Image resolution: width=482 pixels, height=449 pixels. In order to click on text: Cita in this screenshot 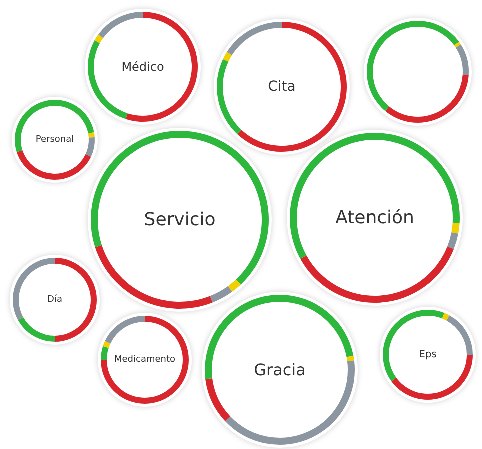, I will do `click(282, 87)`.